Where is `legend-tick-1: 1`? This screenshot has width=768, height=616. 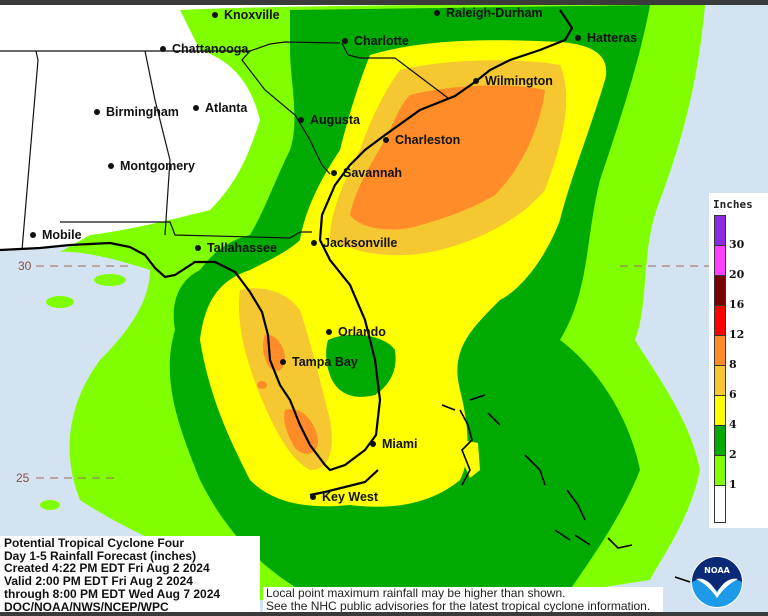
legend-tick-1: 1 is located at coordinates (733, 484).